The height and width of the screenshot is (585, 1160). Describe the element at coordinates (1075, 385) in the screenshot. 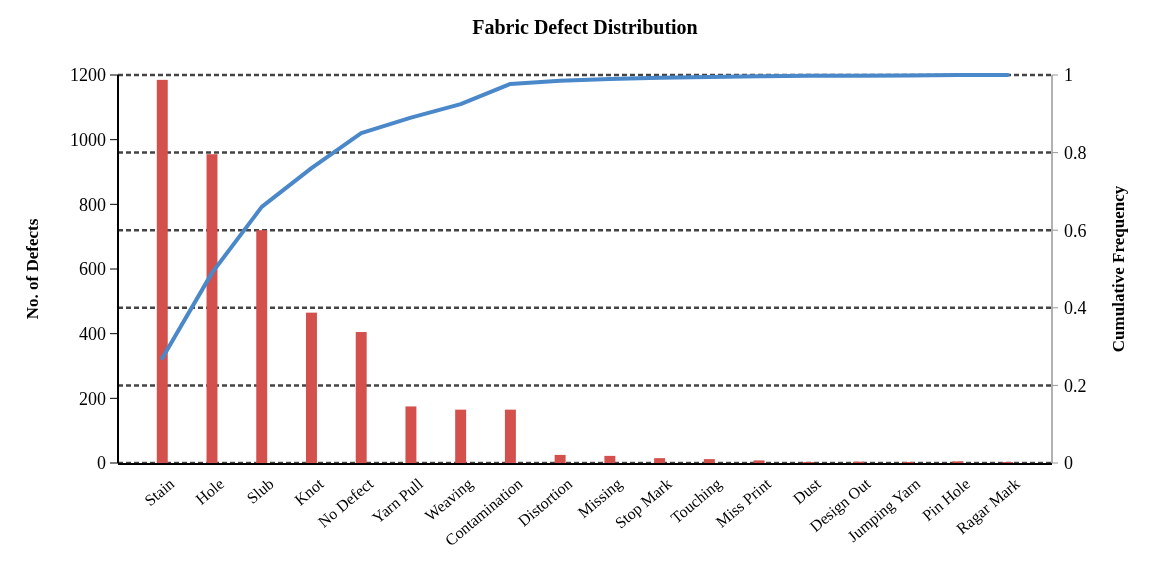

I see `y2-tick-label: 0.2` at that location.